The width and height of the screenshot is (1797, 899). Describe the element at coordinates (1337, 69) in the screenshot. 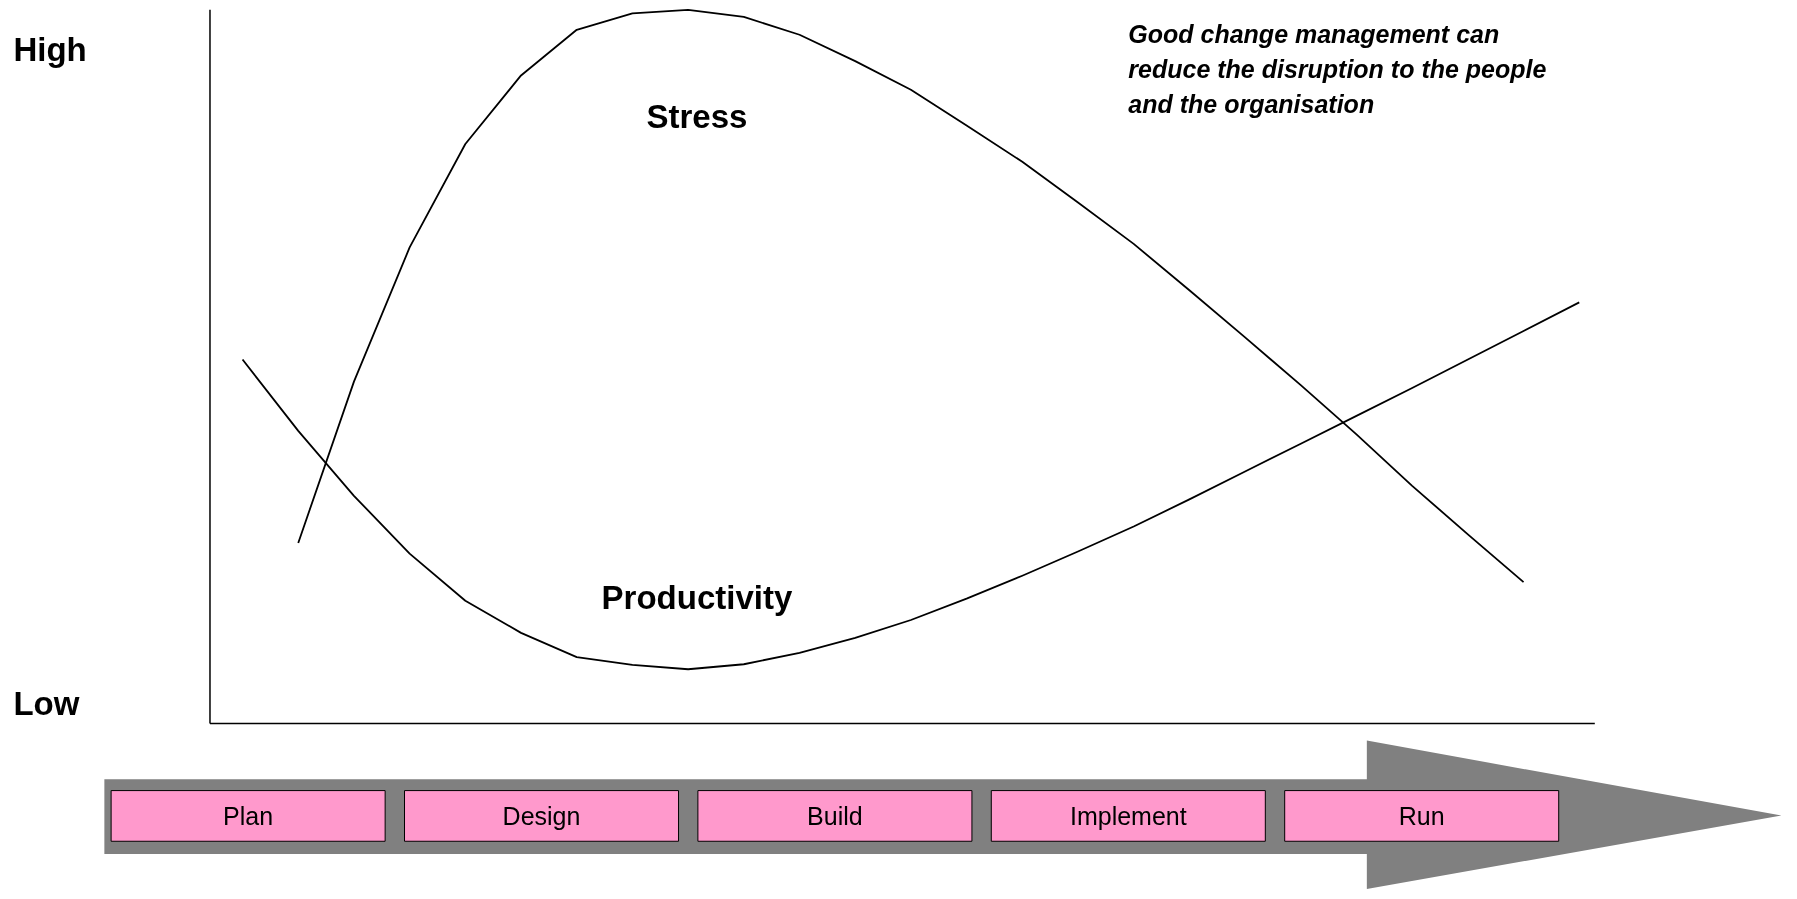

I see `annotation: Good change management can reduce the disruption to the people and the organisation` at that location.